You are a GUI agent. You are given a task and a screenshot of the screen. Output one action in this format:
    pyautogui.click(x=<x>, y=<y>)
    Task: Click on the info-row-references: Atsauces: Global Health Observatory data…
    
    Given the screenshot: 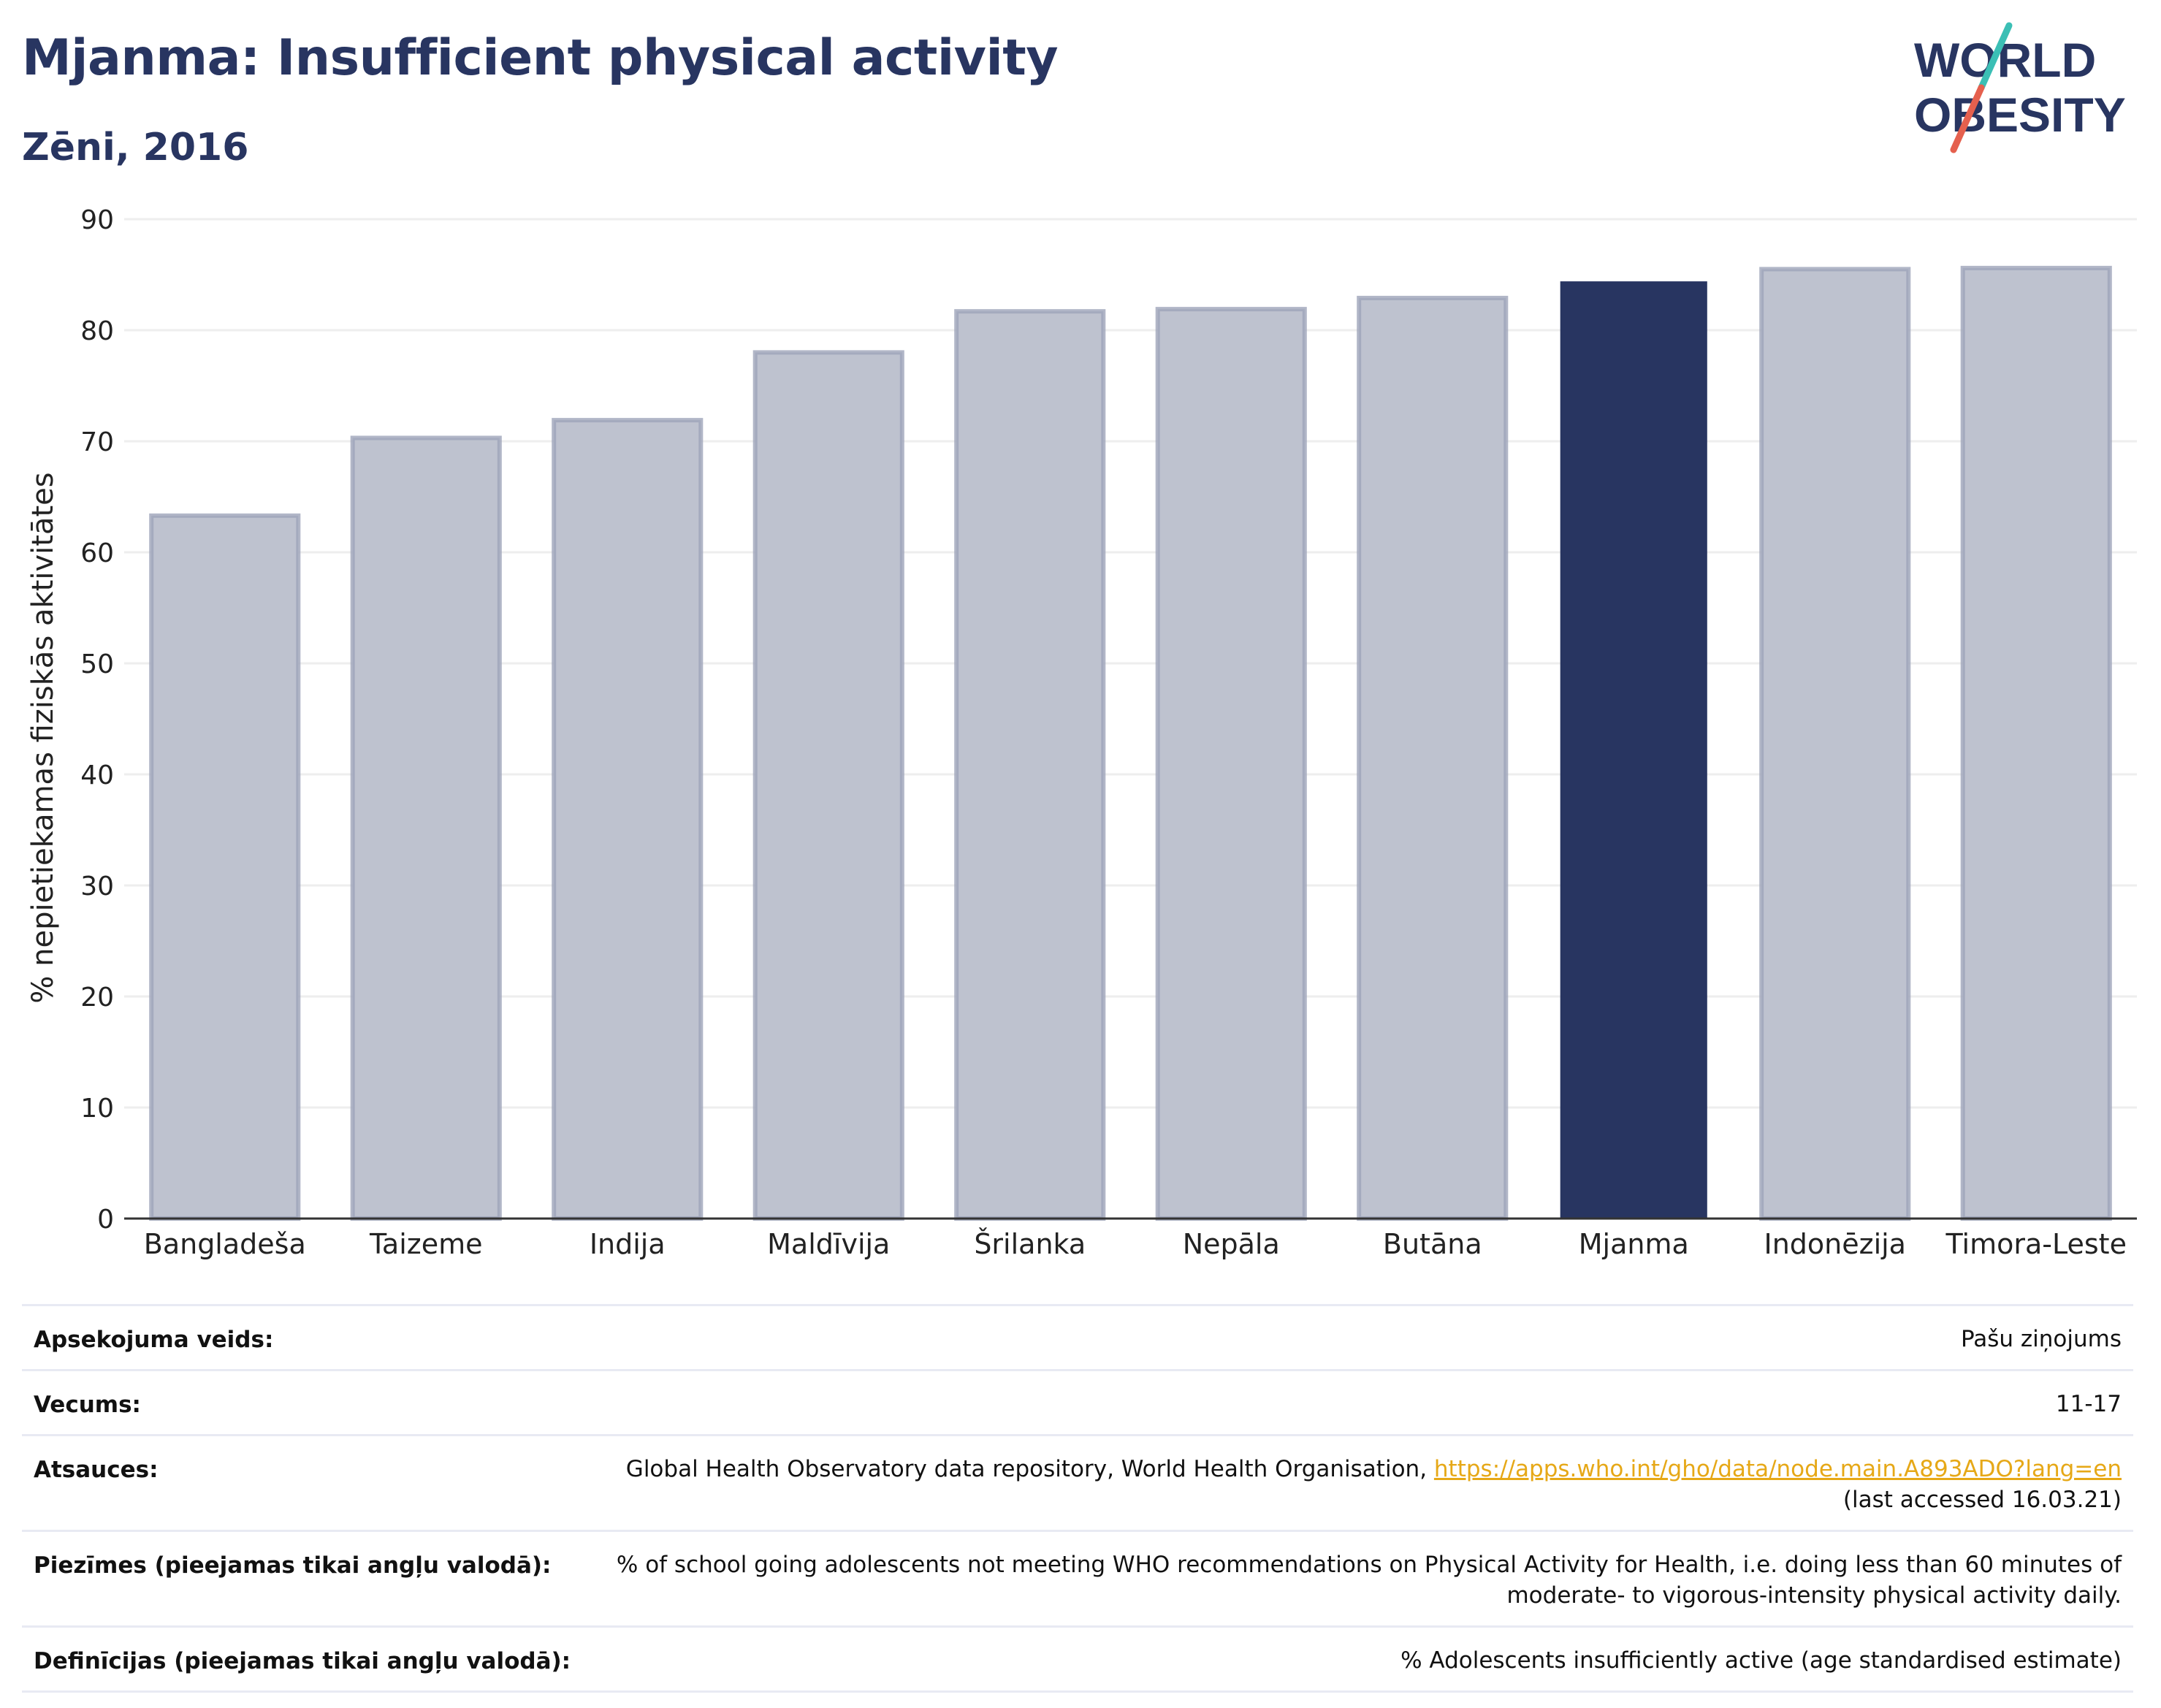 What is the action you would take?
    pyautogui.click(x=1077, y=1482)
    